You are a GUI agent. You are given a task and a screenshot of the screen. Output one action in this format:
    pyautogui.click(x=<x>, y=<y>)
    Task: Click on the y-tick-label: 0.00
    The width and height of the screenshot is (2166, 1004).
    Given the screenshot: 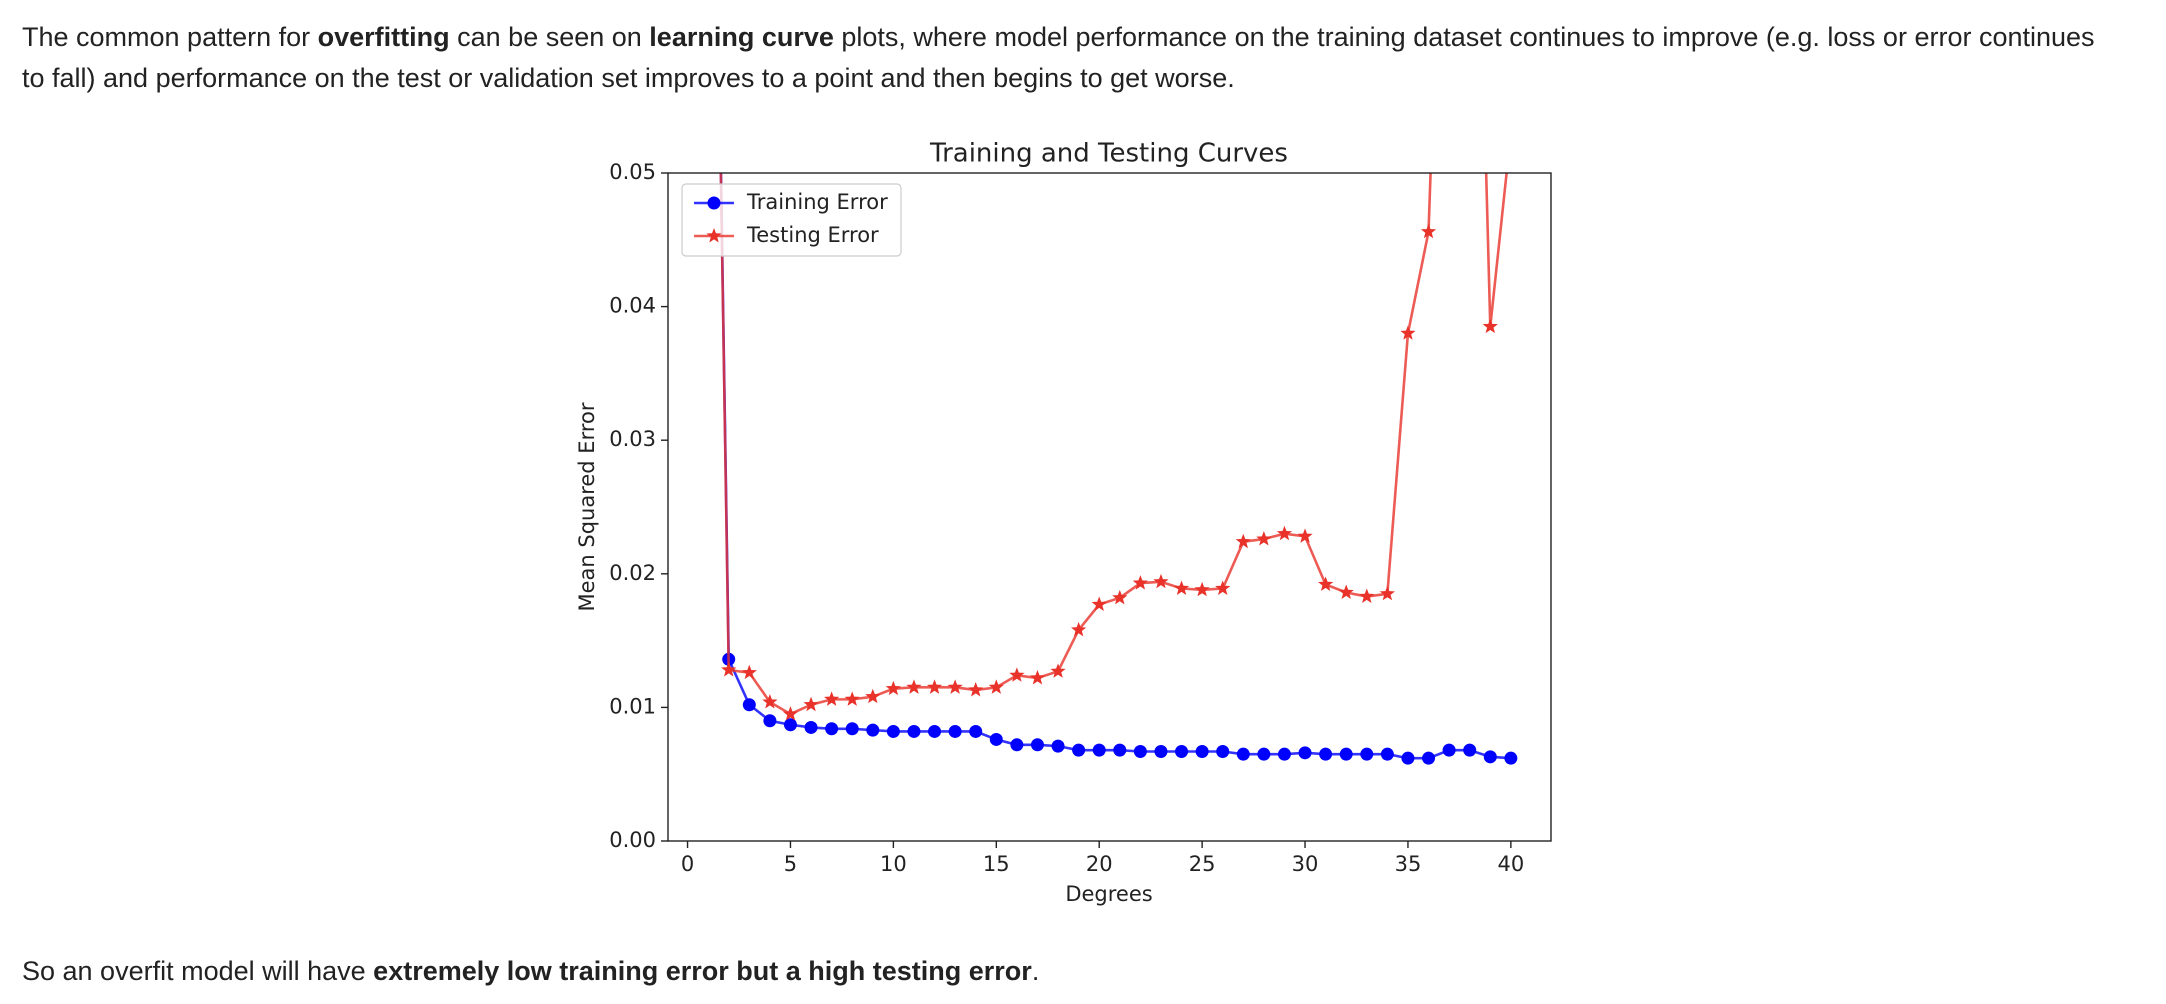 What is the action you would take?
    pyautogui.click(x=632, y=840)
    